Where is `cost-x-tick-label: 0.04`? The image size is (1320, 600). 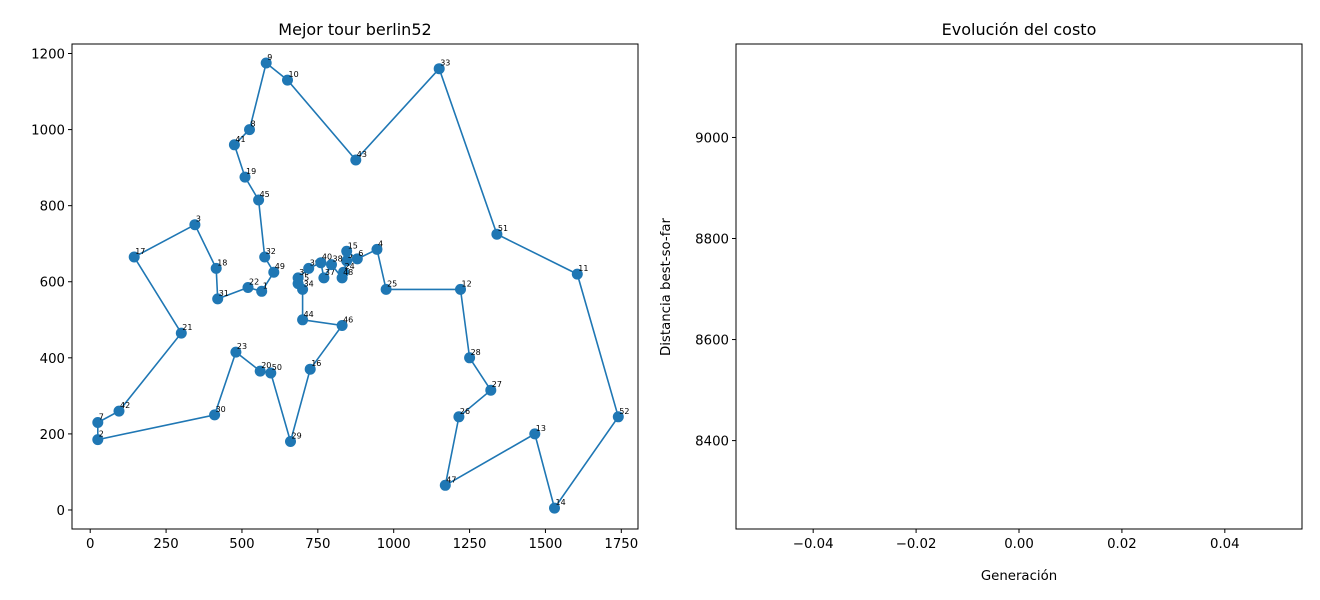 cost-x-tick-label: 0.04 is located at coordinates (1225, 544).